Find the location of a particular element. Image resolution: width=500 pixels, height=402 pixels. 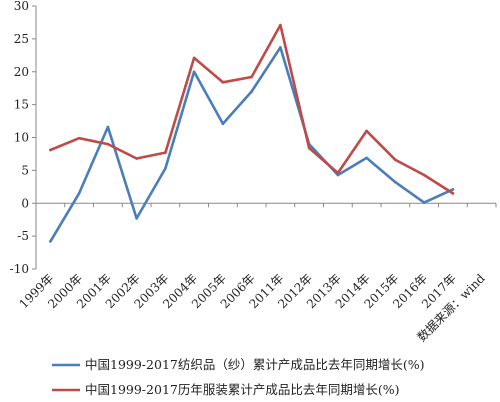

y-tick-label: 5 is located at coordinates (25, 170).